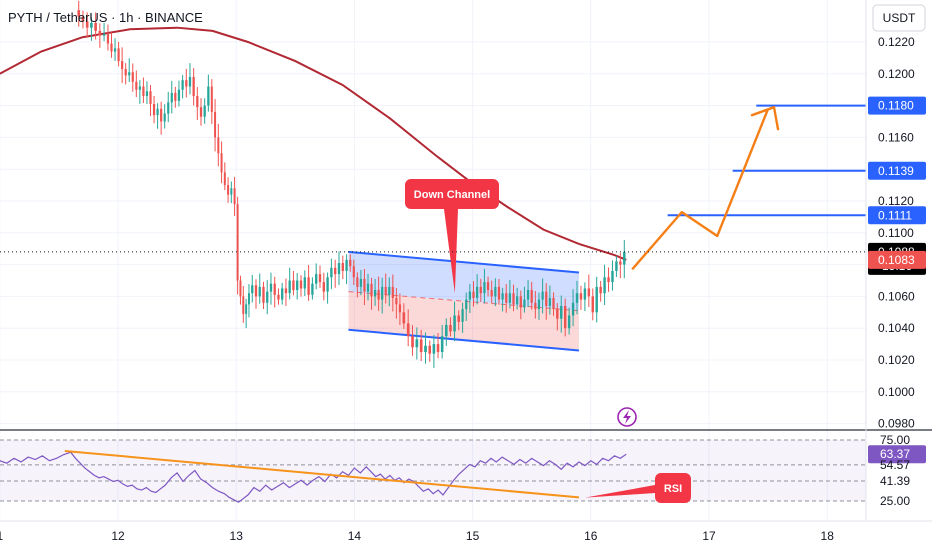 Image resolution: width=932 pixels, height=550 pixels. What do you see at coordinates (897, 105) in the screenshot?
I see `price-label-level: 0.1180` at bounding box center [897, 105].